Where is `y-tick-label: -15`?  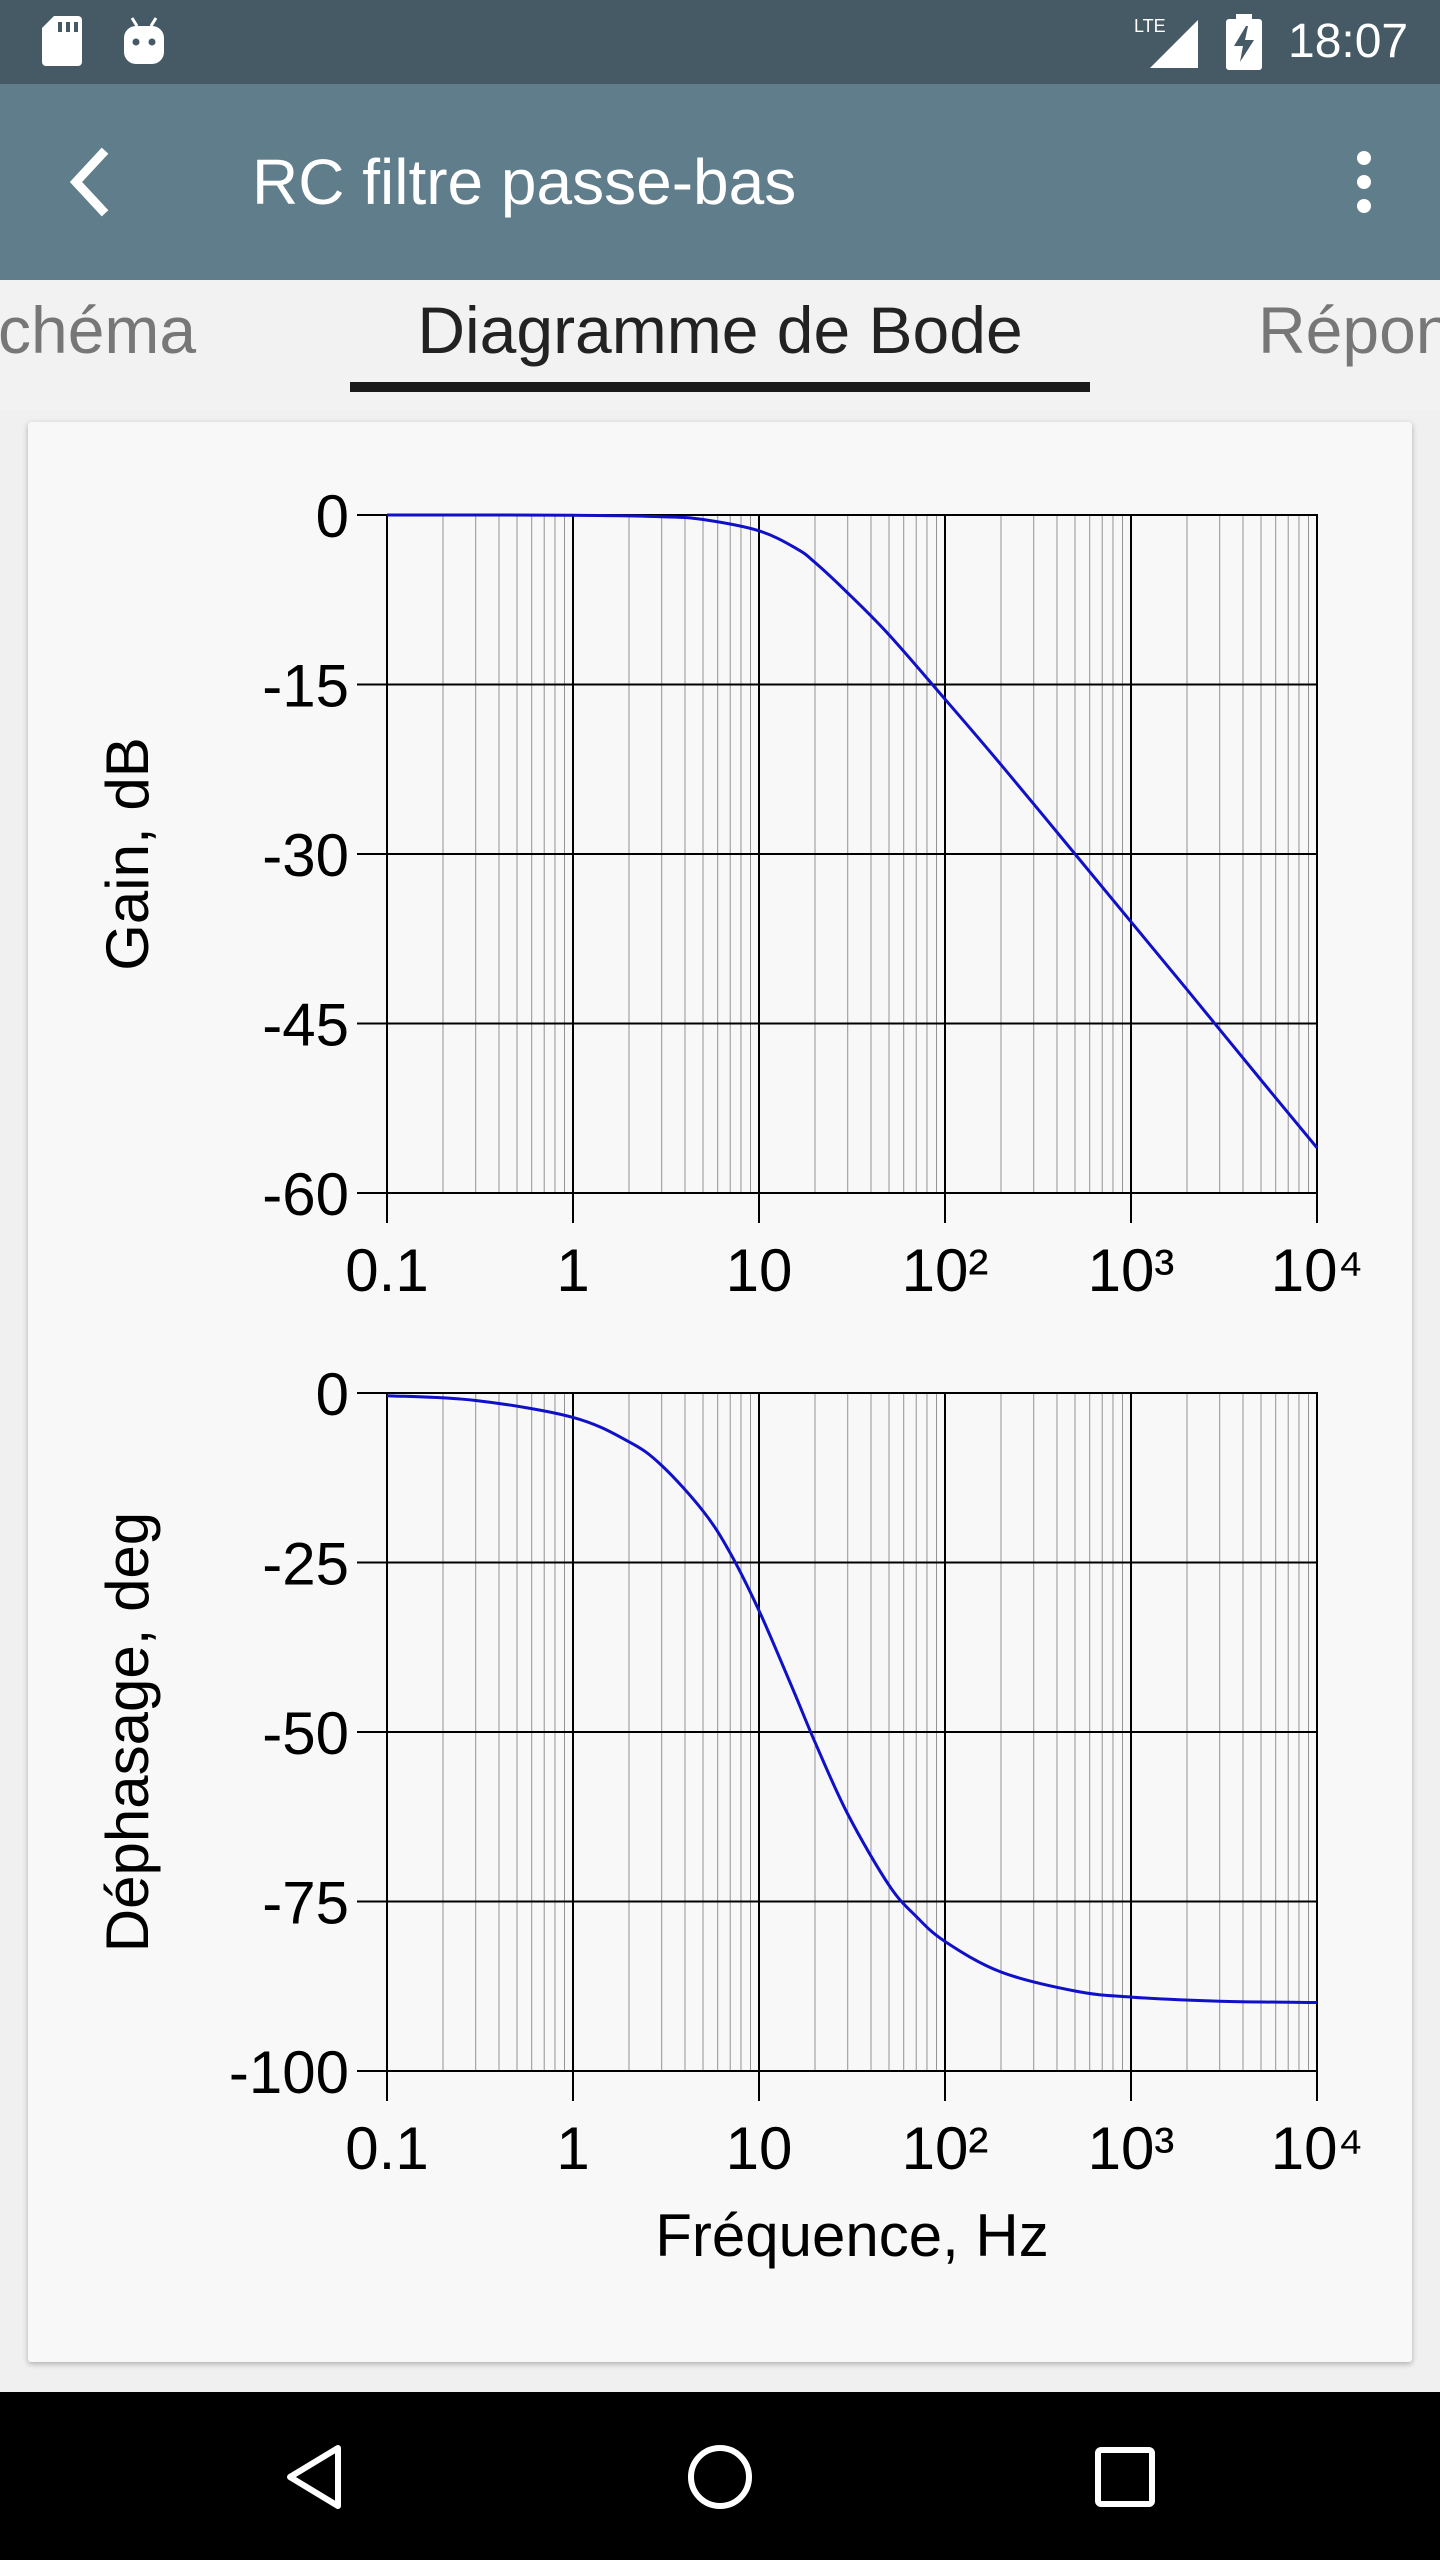 y-tick-label: -15 is located at coordinates (305, 686).